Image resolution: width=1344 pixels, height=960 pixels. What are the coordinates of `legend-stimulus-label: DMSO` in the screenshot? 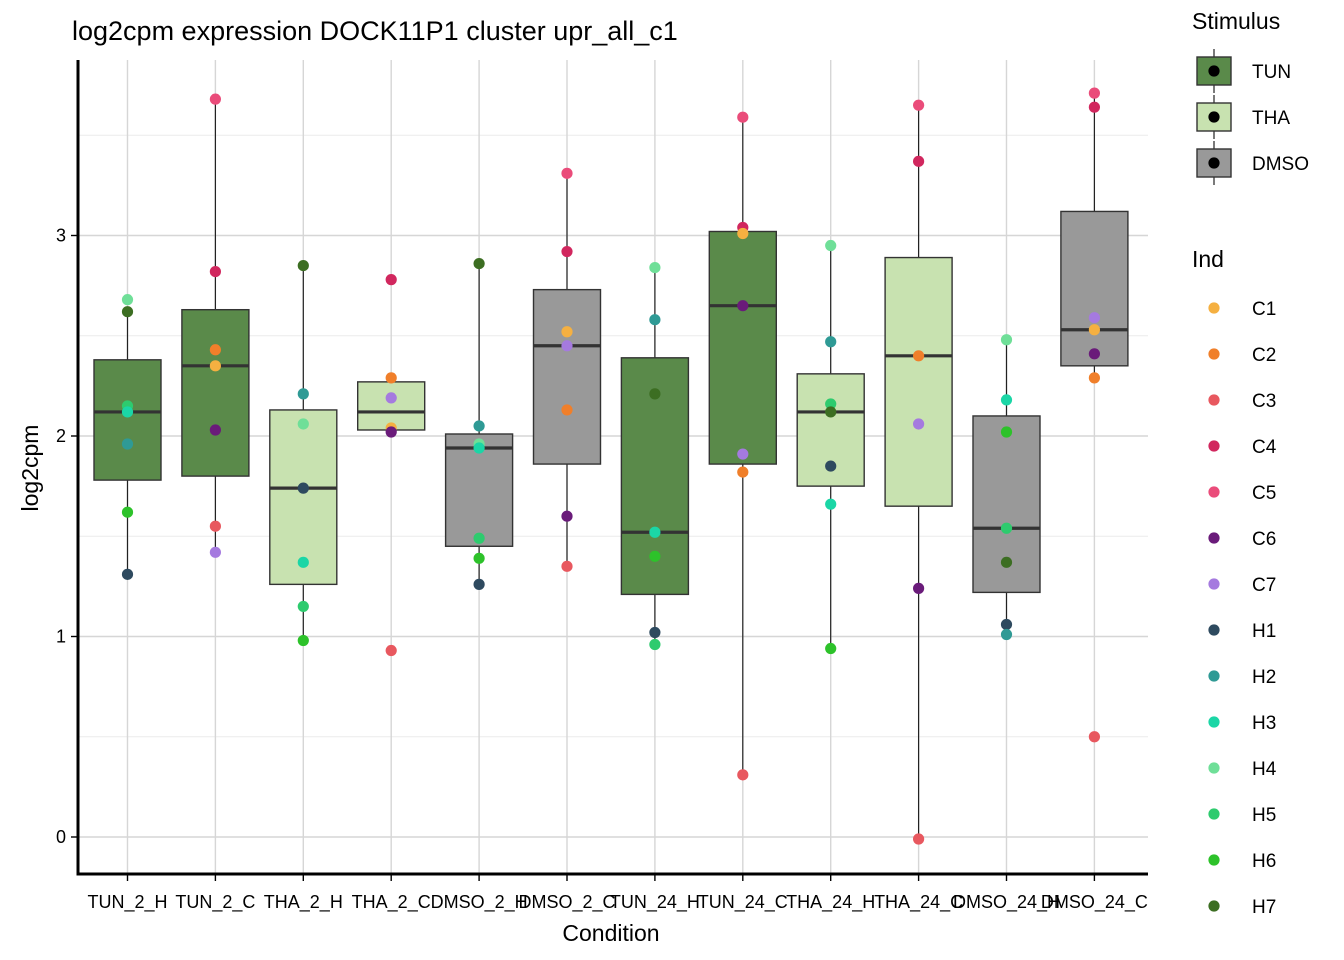 It's located at (1280, 164).